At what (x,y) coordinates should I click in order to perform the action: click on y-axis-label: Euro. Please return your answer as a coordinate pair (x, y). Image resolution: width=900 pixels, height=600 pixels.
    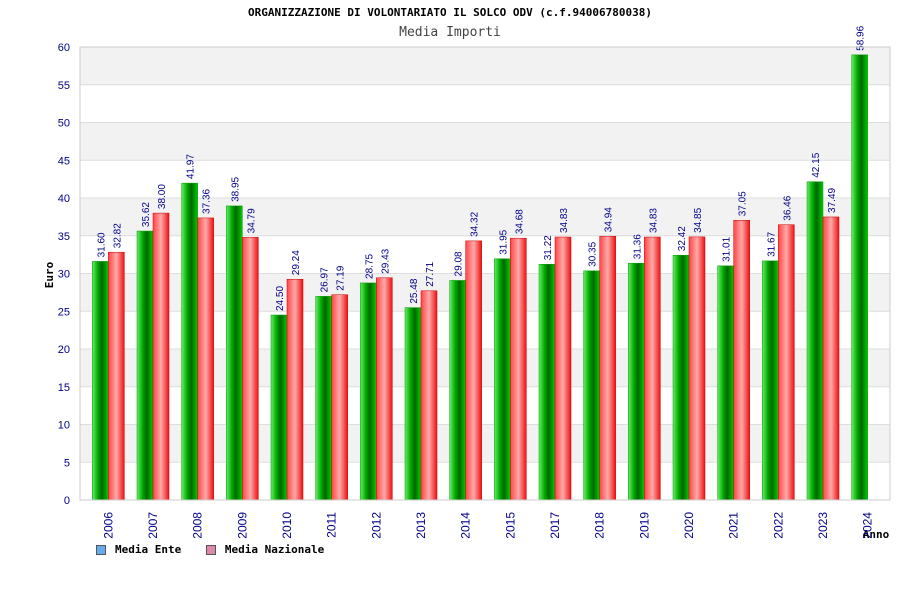
    Looking at the image, I should click on (49, 274).